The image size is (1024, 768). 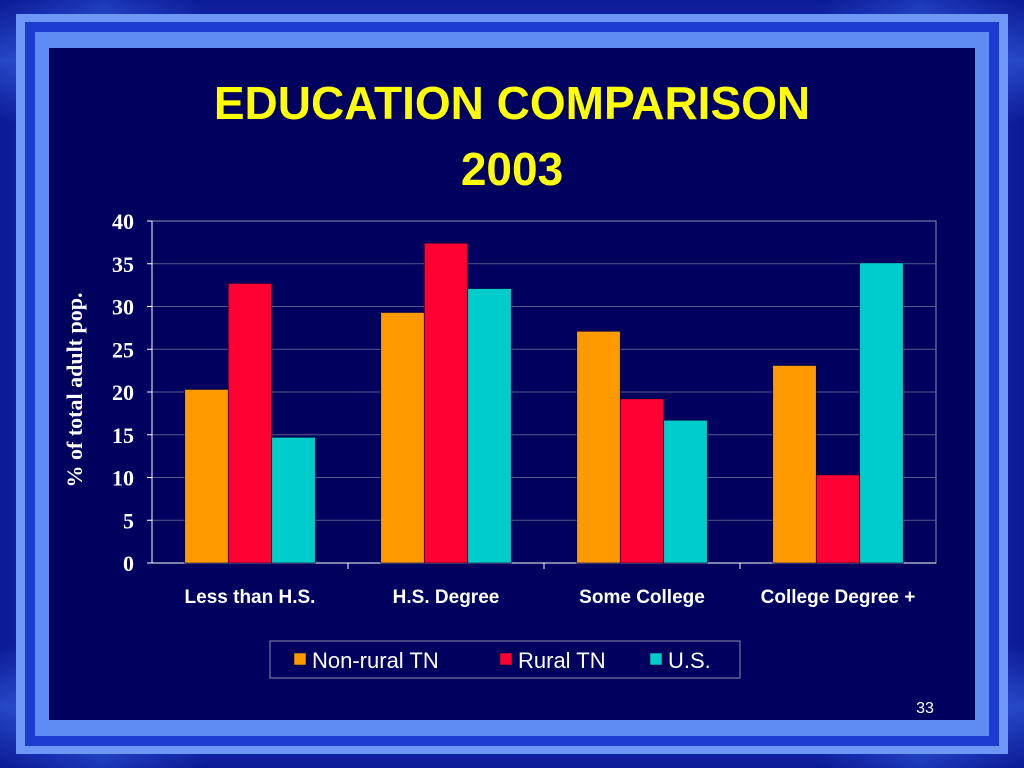 What do you see at coordinates (512, 103) in the screenshot?
I see `title-line-1: EDUCATION COMPARISON` at bounding box center [512, 103].